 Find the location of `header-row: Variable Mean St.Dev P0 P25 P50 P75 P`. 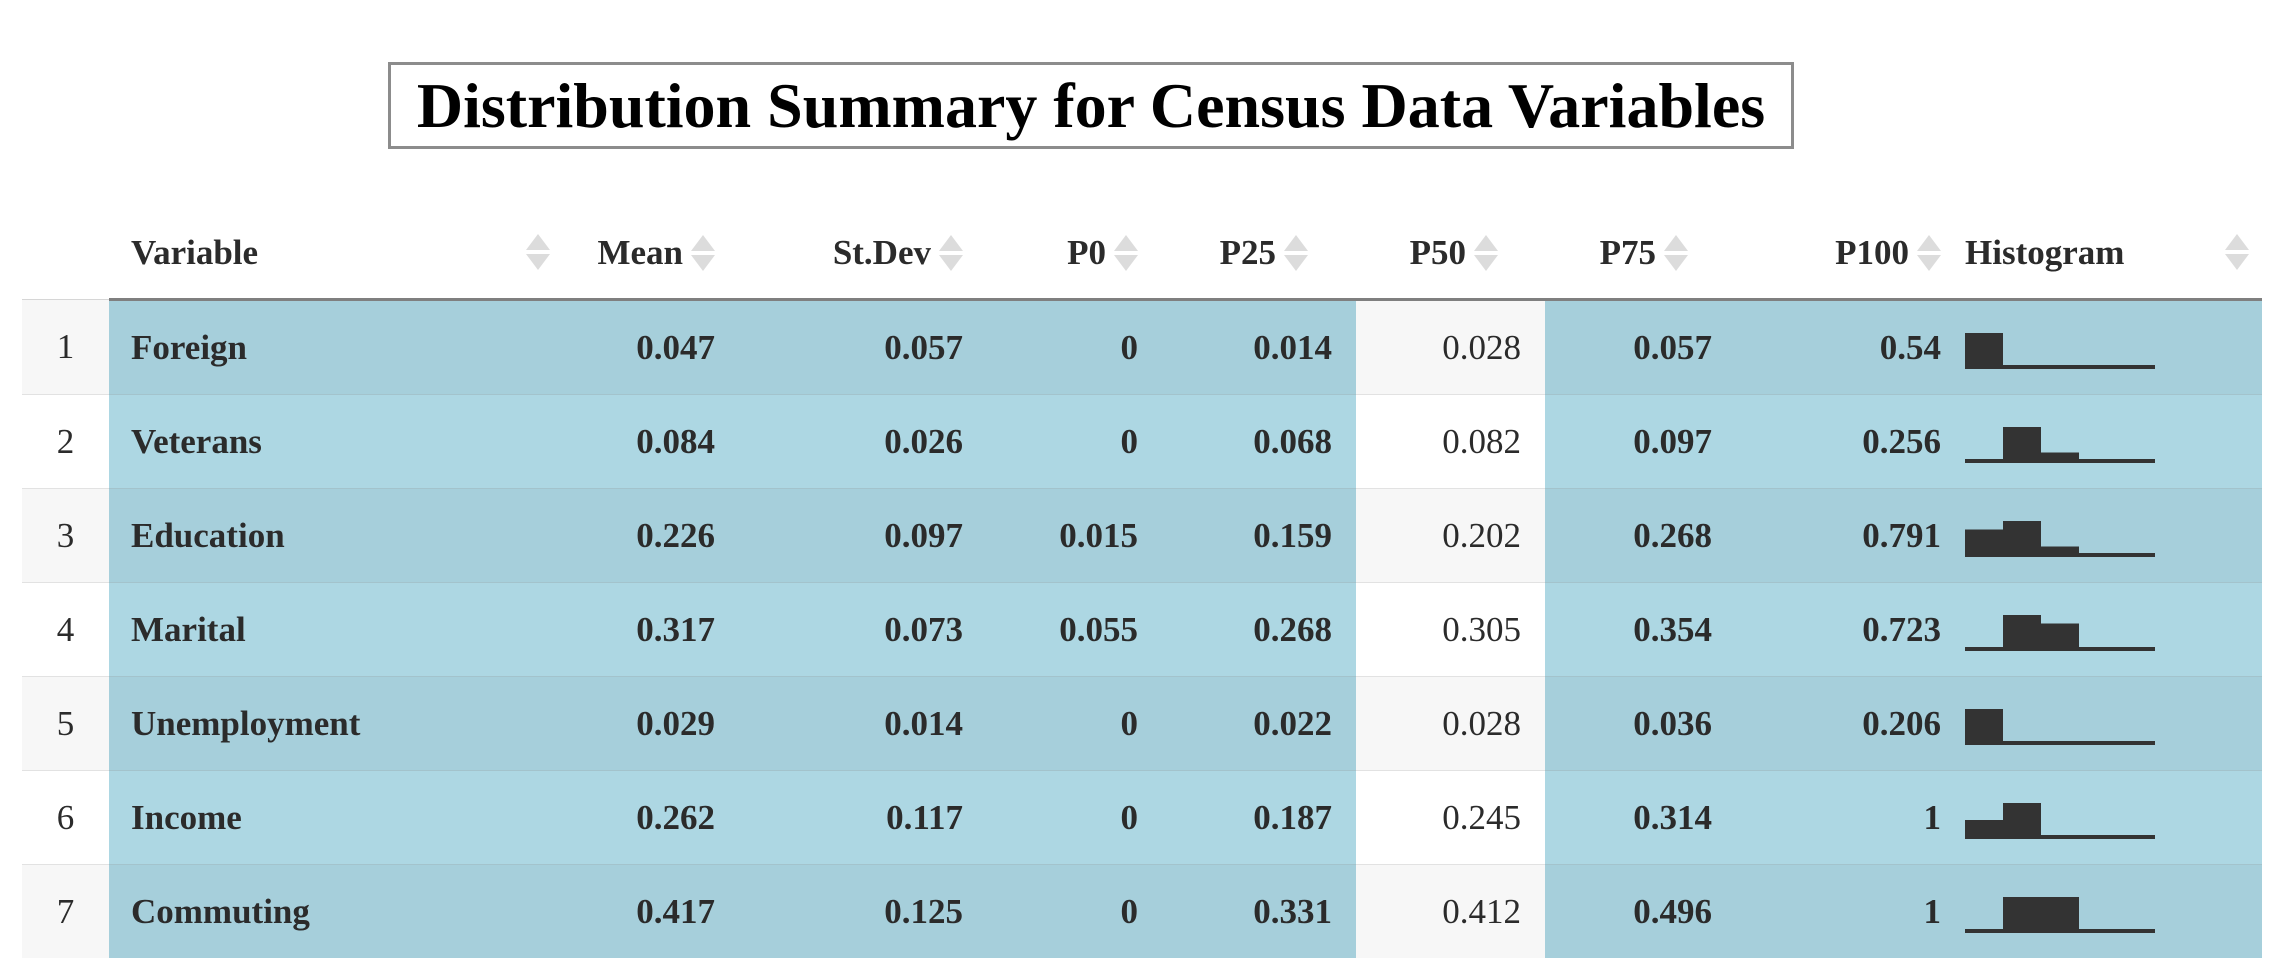

header-row: Variable Mean St.Dev P0 P25 P50 P75 P is located at coordinates (1142, 253).